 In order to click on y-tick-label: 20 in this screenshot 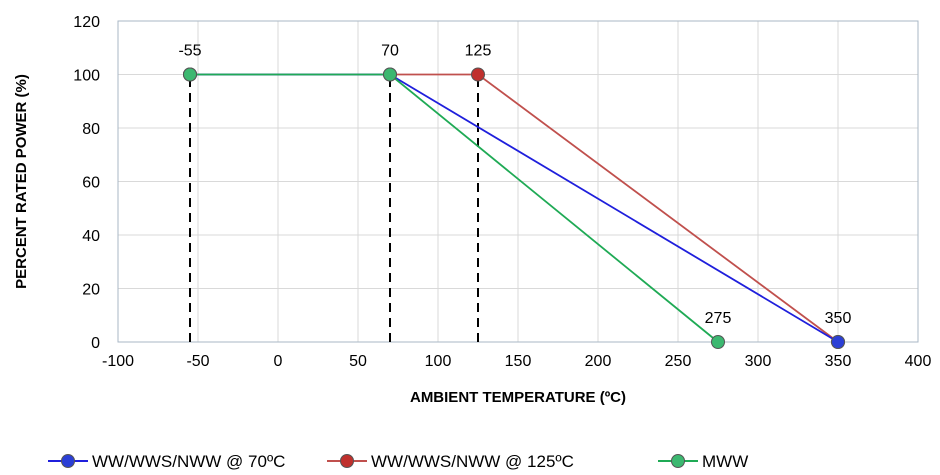, I will do `click(91, 290)`.